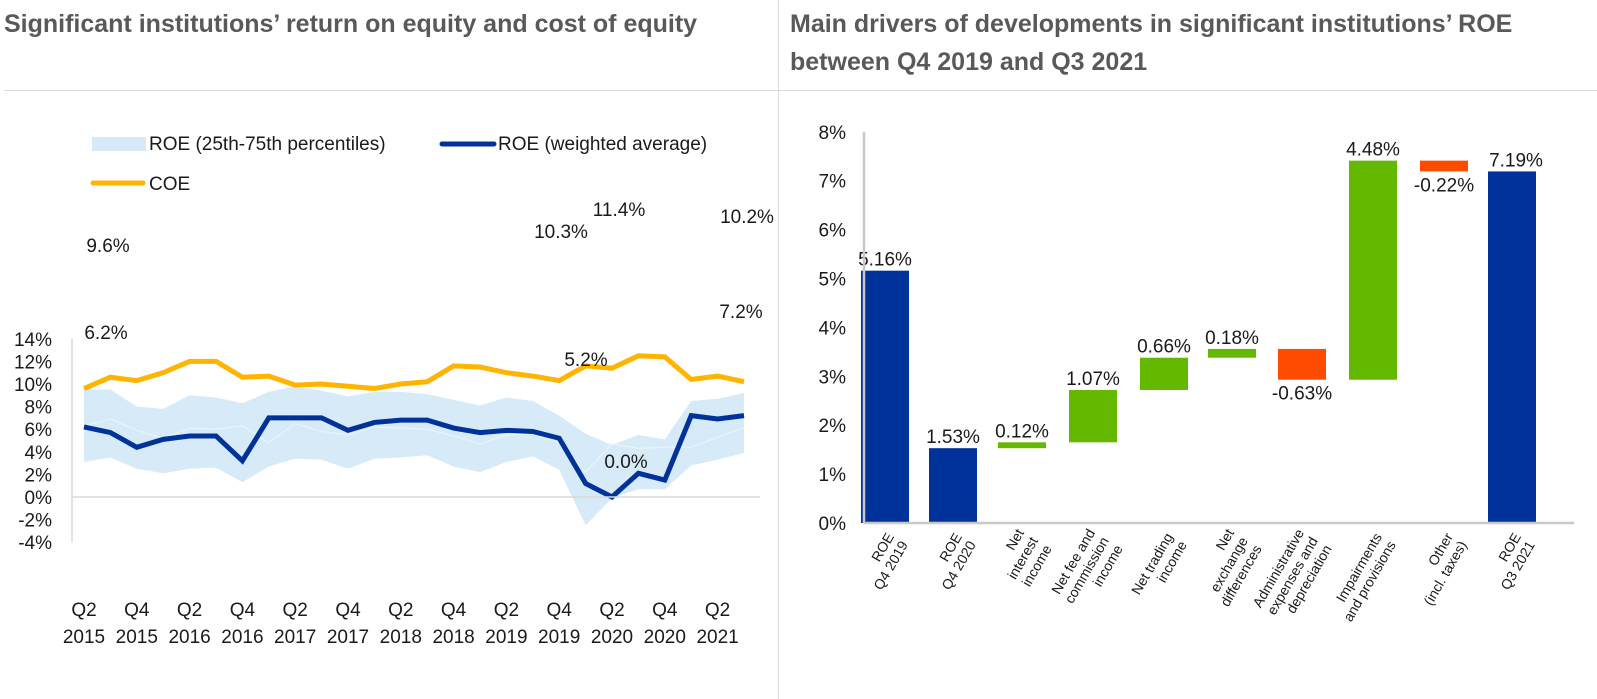 The image size is (1597, 699). What do you see at coordinates (107, 246) in the screenshot?
I see `left-data-label: 9.6%` at bounding box center [107, 246].